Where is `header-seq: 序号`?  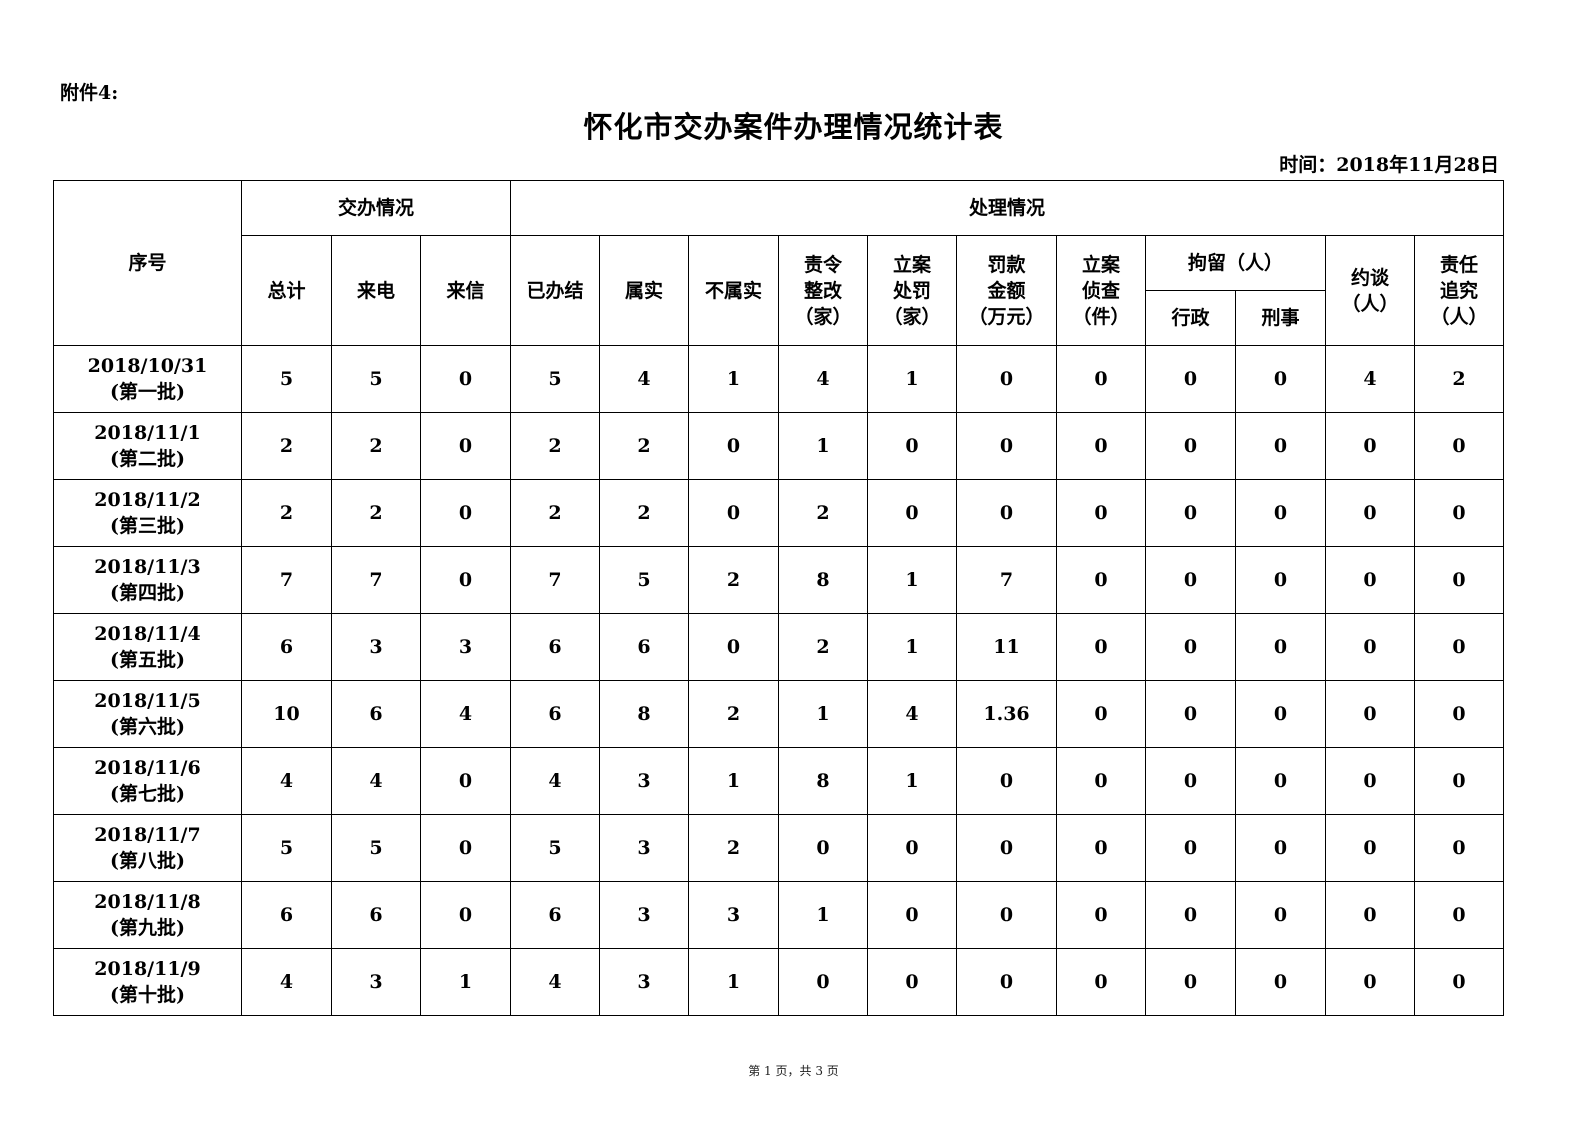 header-seq: 序号 is located at coordinates (147, 263).